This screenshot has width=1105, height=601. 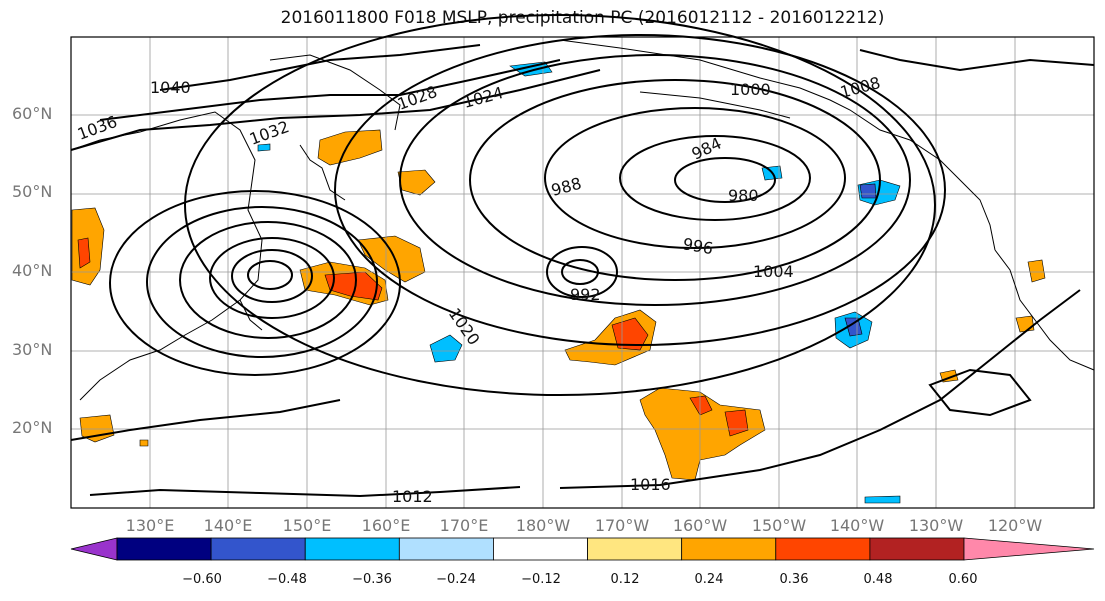 I want to click on colorbar-label: 0.36, so click(x=794, y=579).